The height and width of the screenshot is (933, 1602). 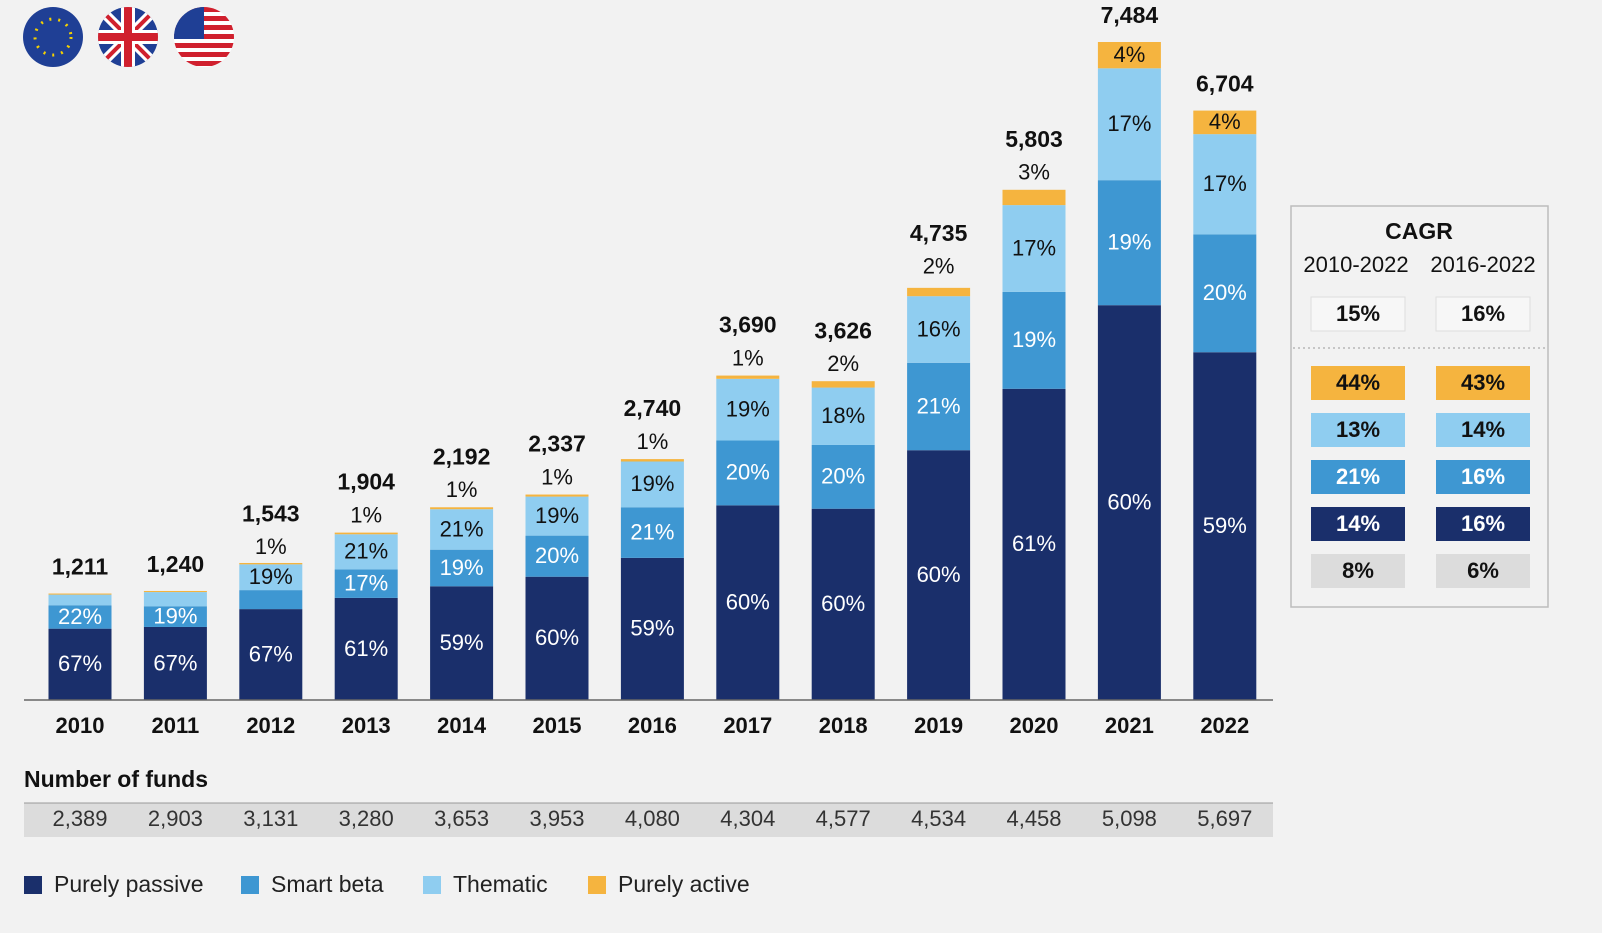 I want to click on cagr-value: 13%, so click(x=1358, y=429).